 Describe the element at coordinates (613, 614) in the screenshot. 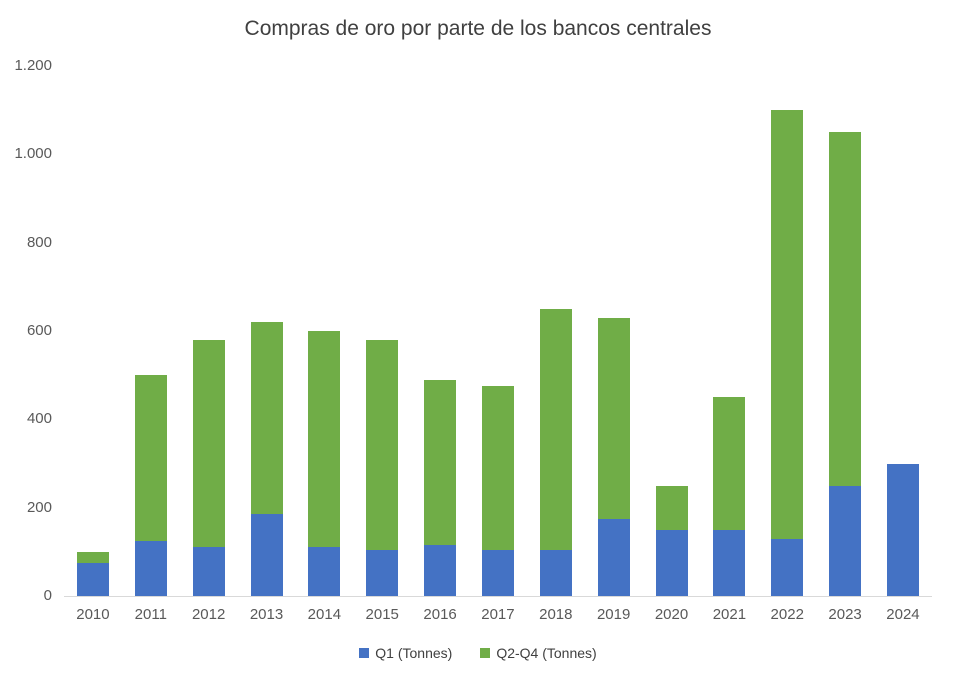

I see `x-tick-label: 2019` at that location.